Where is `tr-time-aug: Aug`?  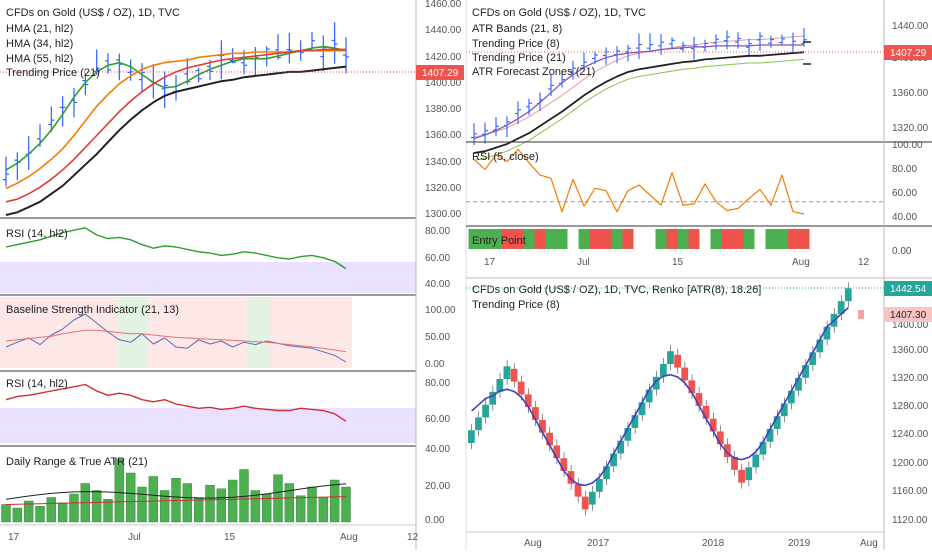
tr-time-aug: Aug is located at coordinates (801, 262).